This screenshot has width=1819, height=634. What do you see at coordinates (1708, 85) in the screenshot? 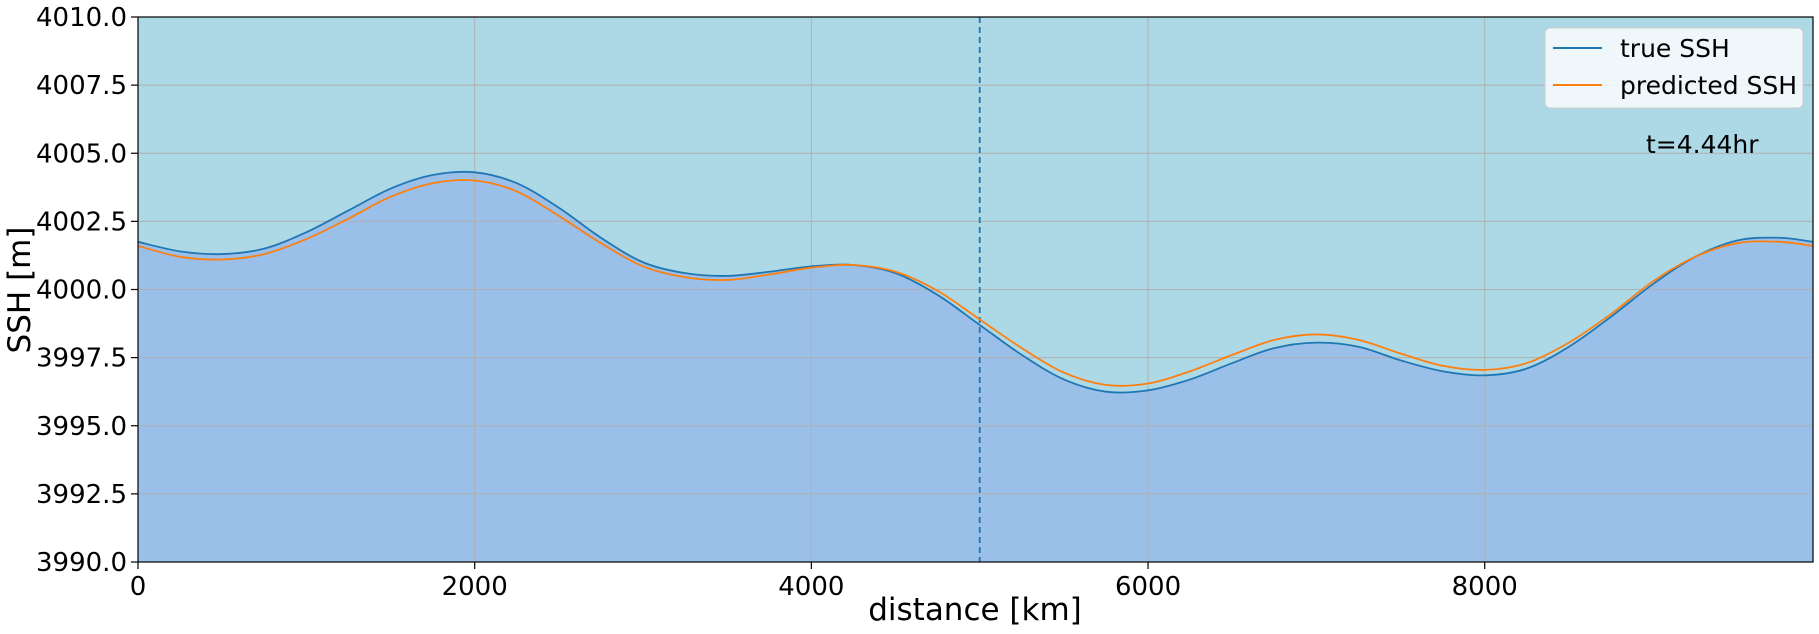
I see `legend-label-predicted-ssh: predicted SSH` at bounding box center [1708, 85].